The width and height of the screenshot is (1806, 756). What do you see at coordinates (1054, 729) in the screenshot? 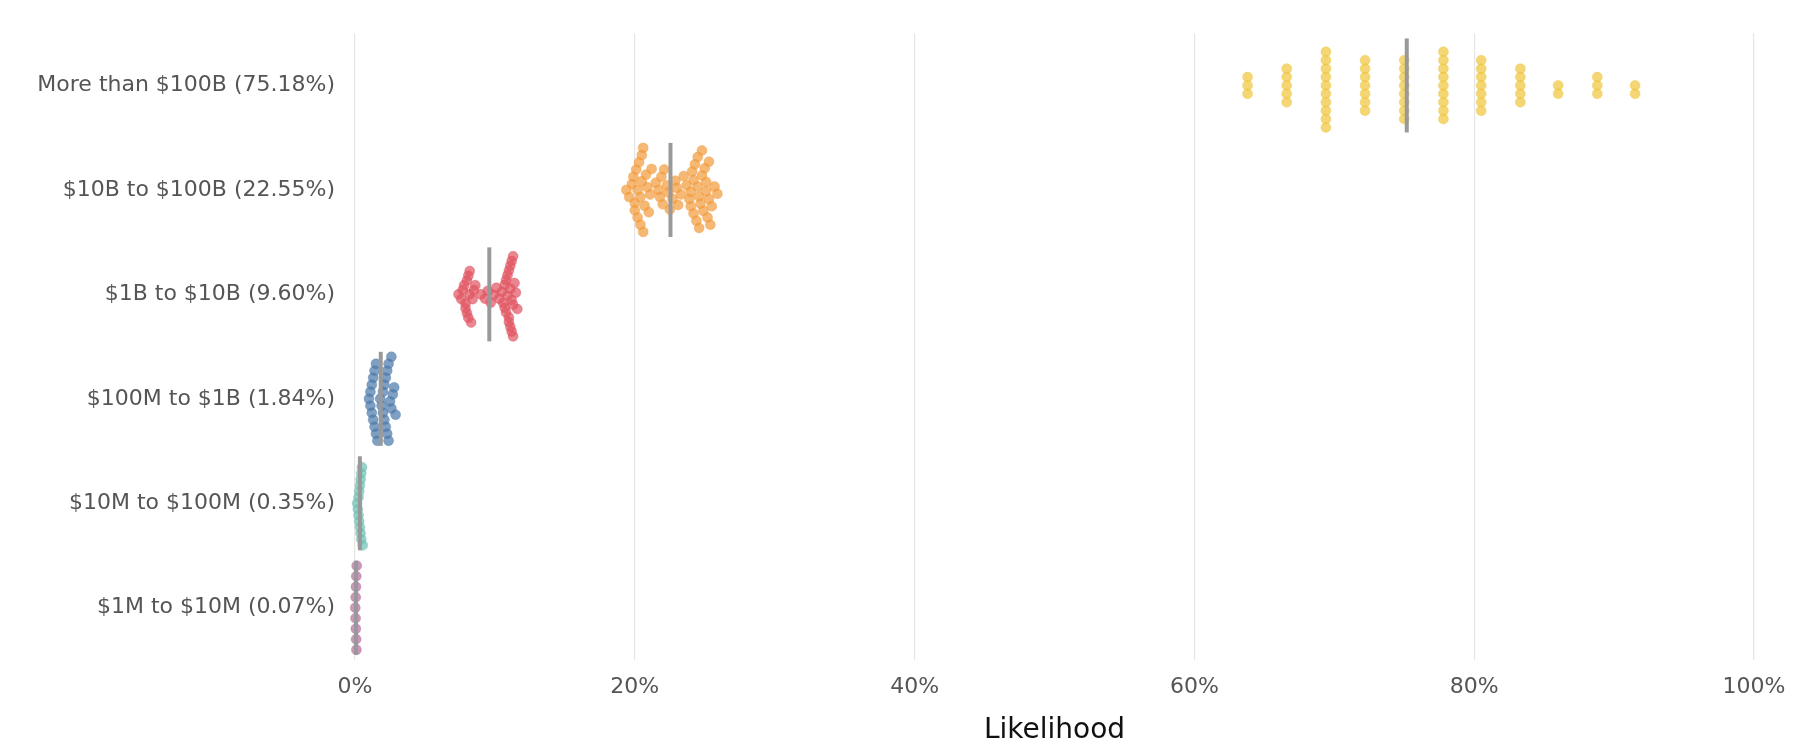
I see `x-axis-title: Likelihood` at bounding box center [1054, 729].